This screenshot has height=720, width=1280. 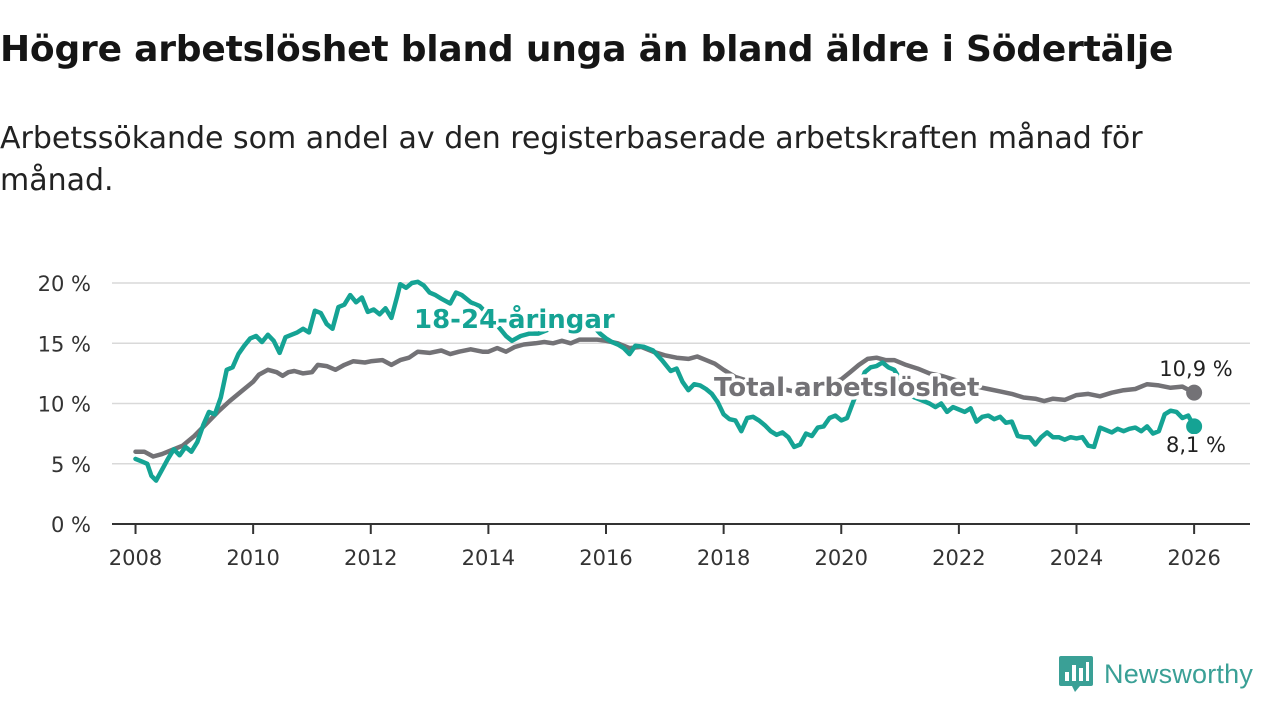 I want to click on y-tick-label: 20 %, so click(x=64, y=284).